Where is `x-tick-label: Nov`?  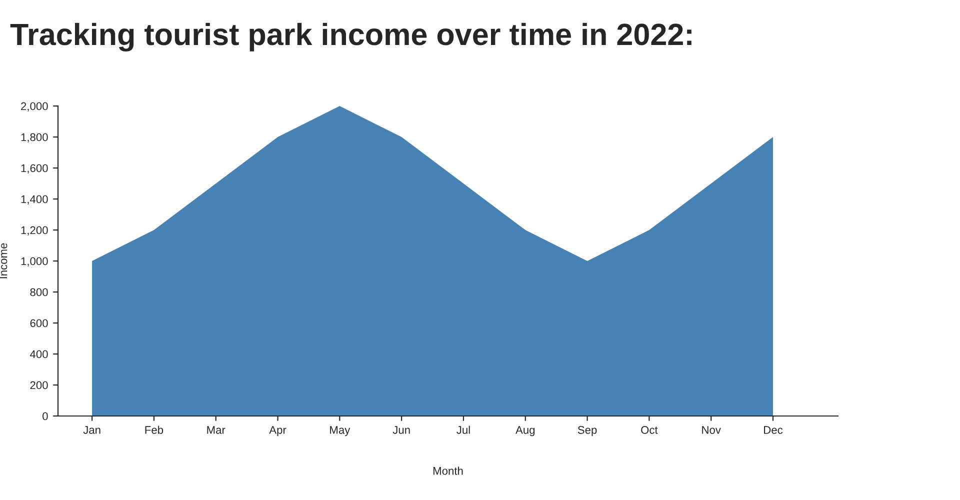
x-tick-label: Nov is located at coordinates (711, 430).